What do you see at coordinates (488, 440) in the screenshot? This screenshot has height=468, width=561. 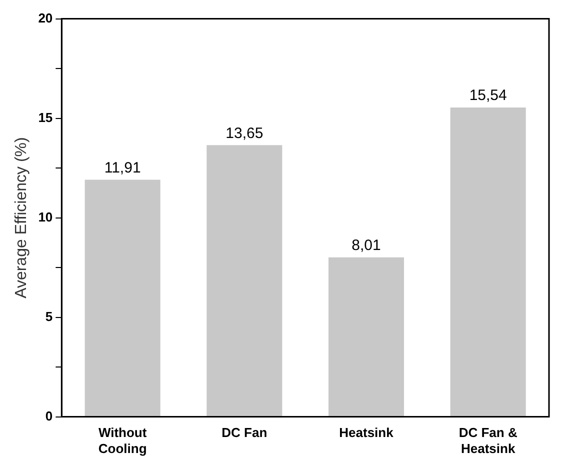 I see `x-tick-label: DC Fan & Heatsink` at bounding box center [488, 440].